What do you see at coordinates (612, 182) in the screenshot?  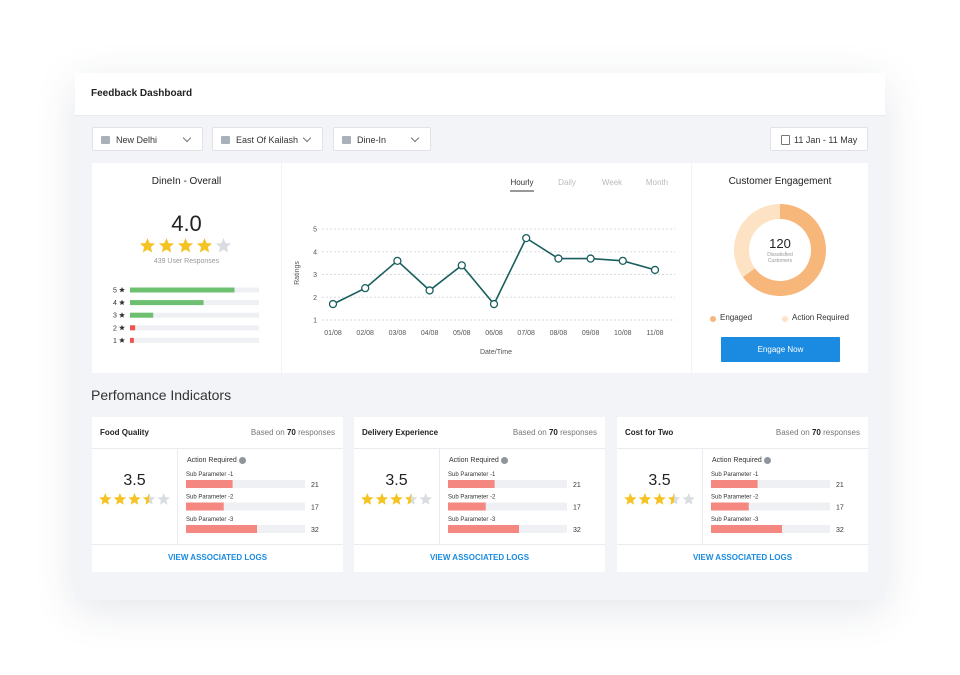 I see `tab: Week` at bounding box center [612, 182].